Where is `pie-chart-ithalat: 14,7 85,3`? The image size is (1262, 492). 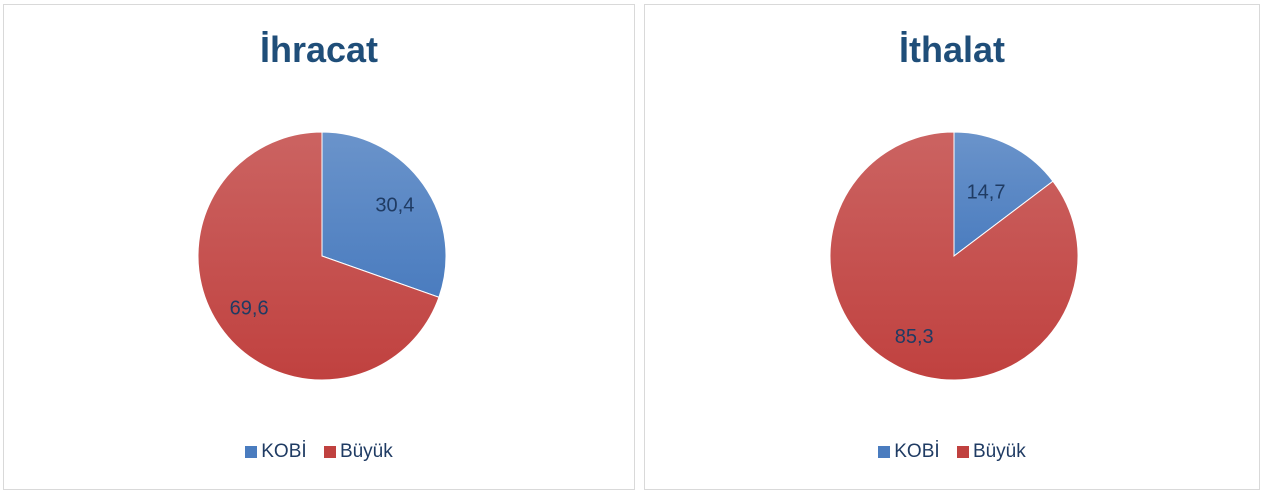 pie-chart-ithalat: 14,7 85,3 is located at coordinates (954, 256).